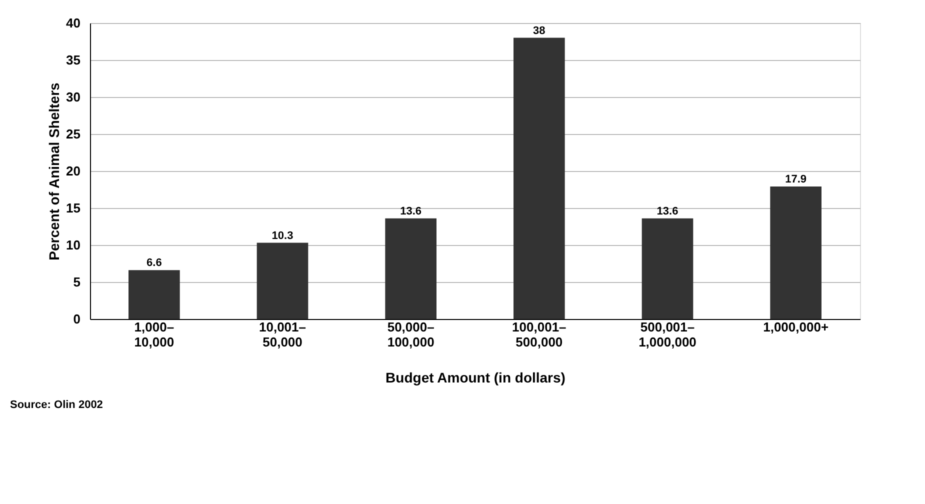 The image size is (925, 504). What do you see at coordinates (476, 378) in the screenshot?
I see `x-axis-title: Budget Amount (in dollars)` at bounding box center [476, 378].